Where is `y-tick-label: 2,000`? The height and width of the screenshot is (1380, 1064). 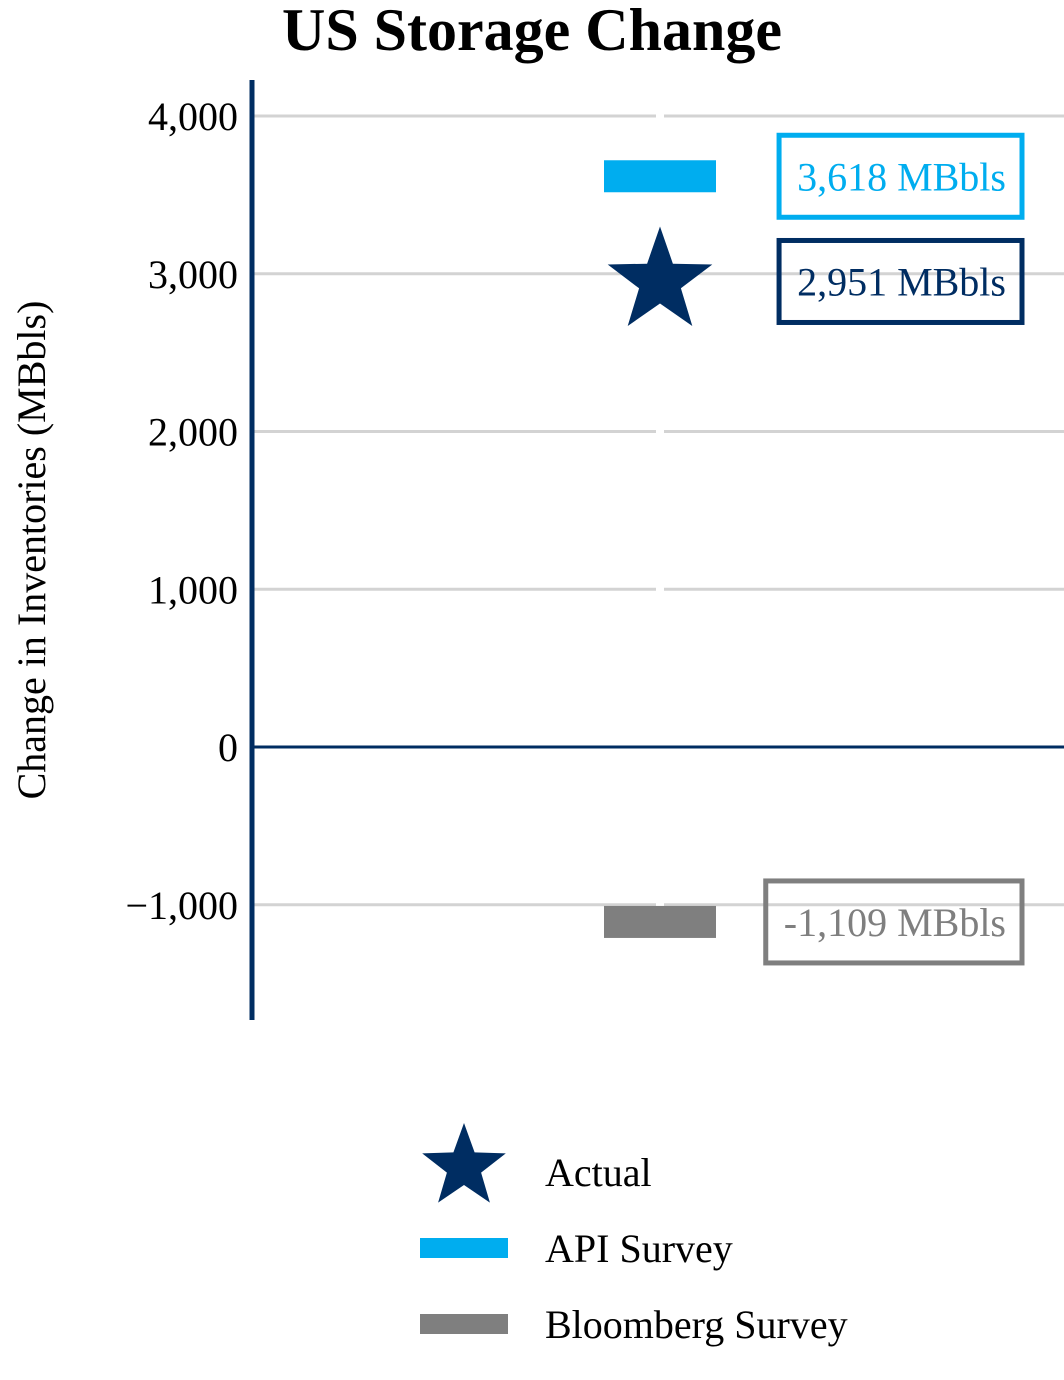 y-tick-label: 2,000 is located at coordinates (193, 432).